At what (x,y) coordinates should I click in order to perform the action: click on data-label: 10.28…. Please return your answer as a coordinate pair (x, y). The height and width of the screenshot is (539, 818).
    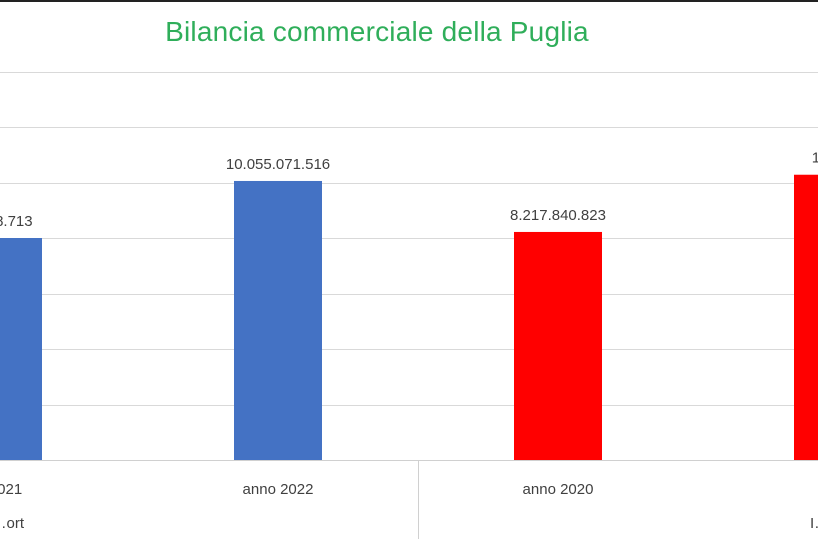
    Looking at the image, I should click on (815, 158).